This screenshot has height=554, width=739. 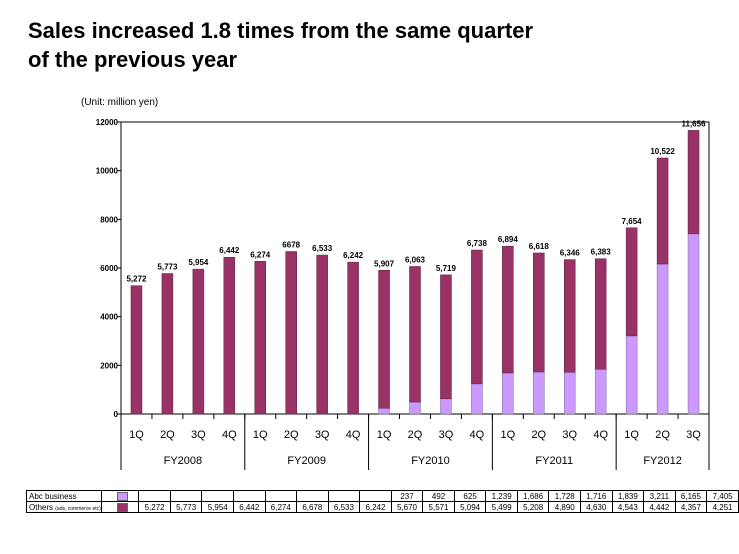 I want to click on group-label-1: FY2009, so click(x=306, y=461).